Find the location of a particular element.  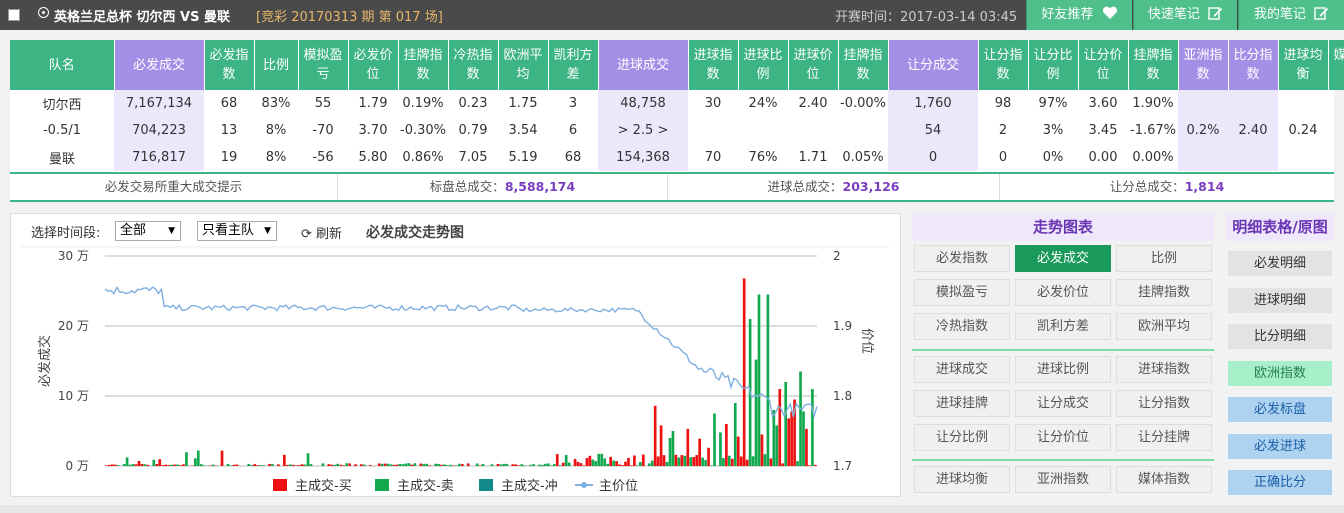

price-line is located at coordinates (461, 352).